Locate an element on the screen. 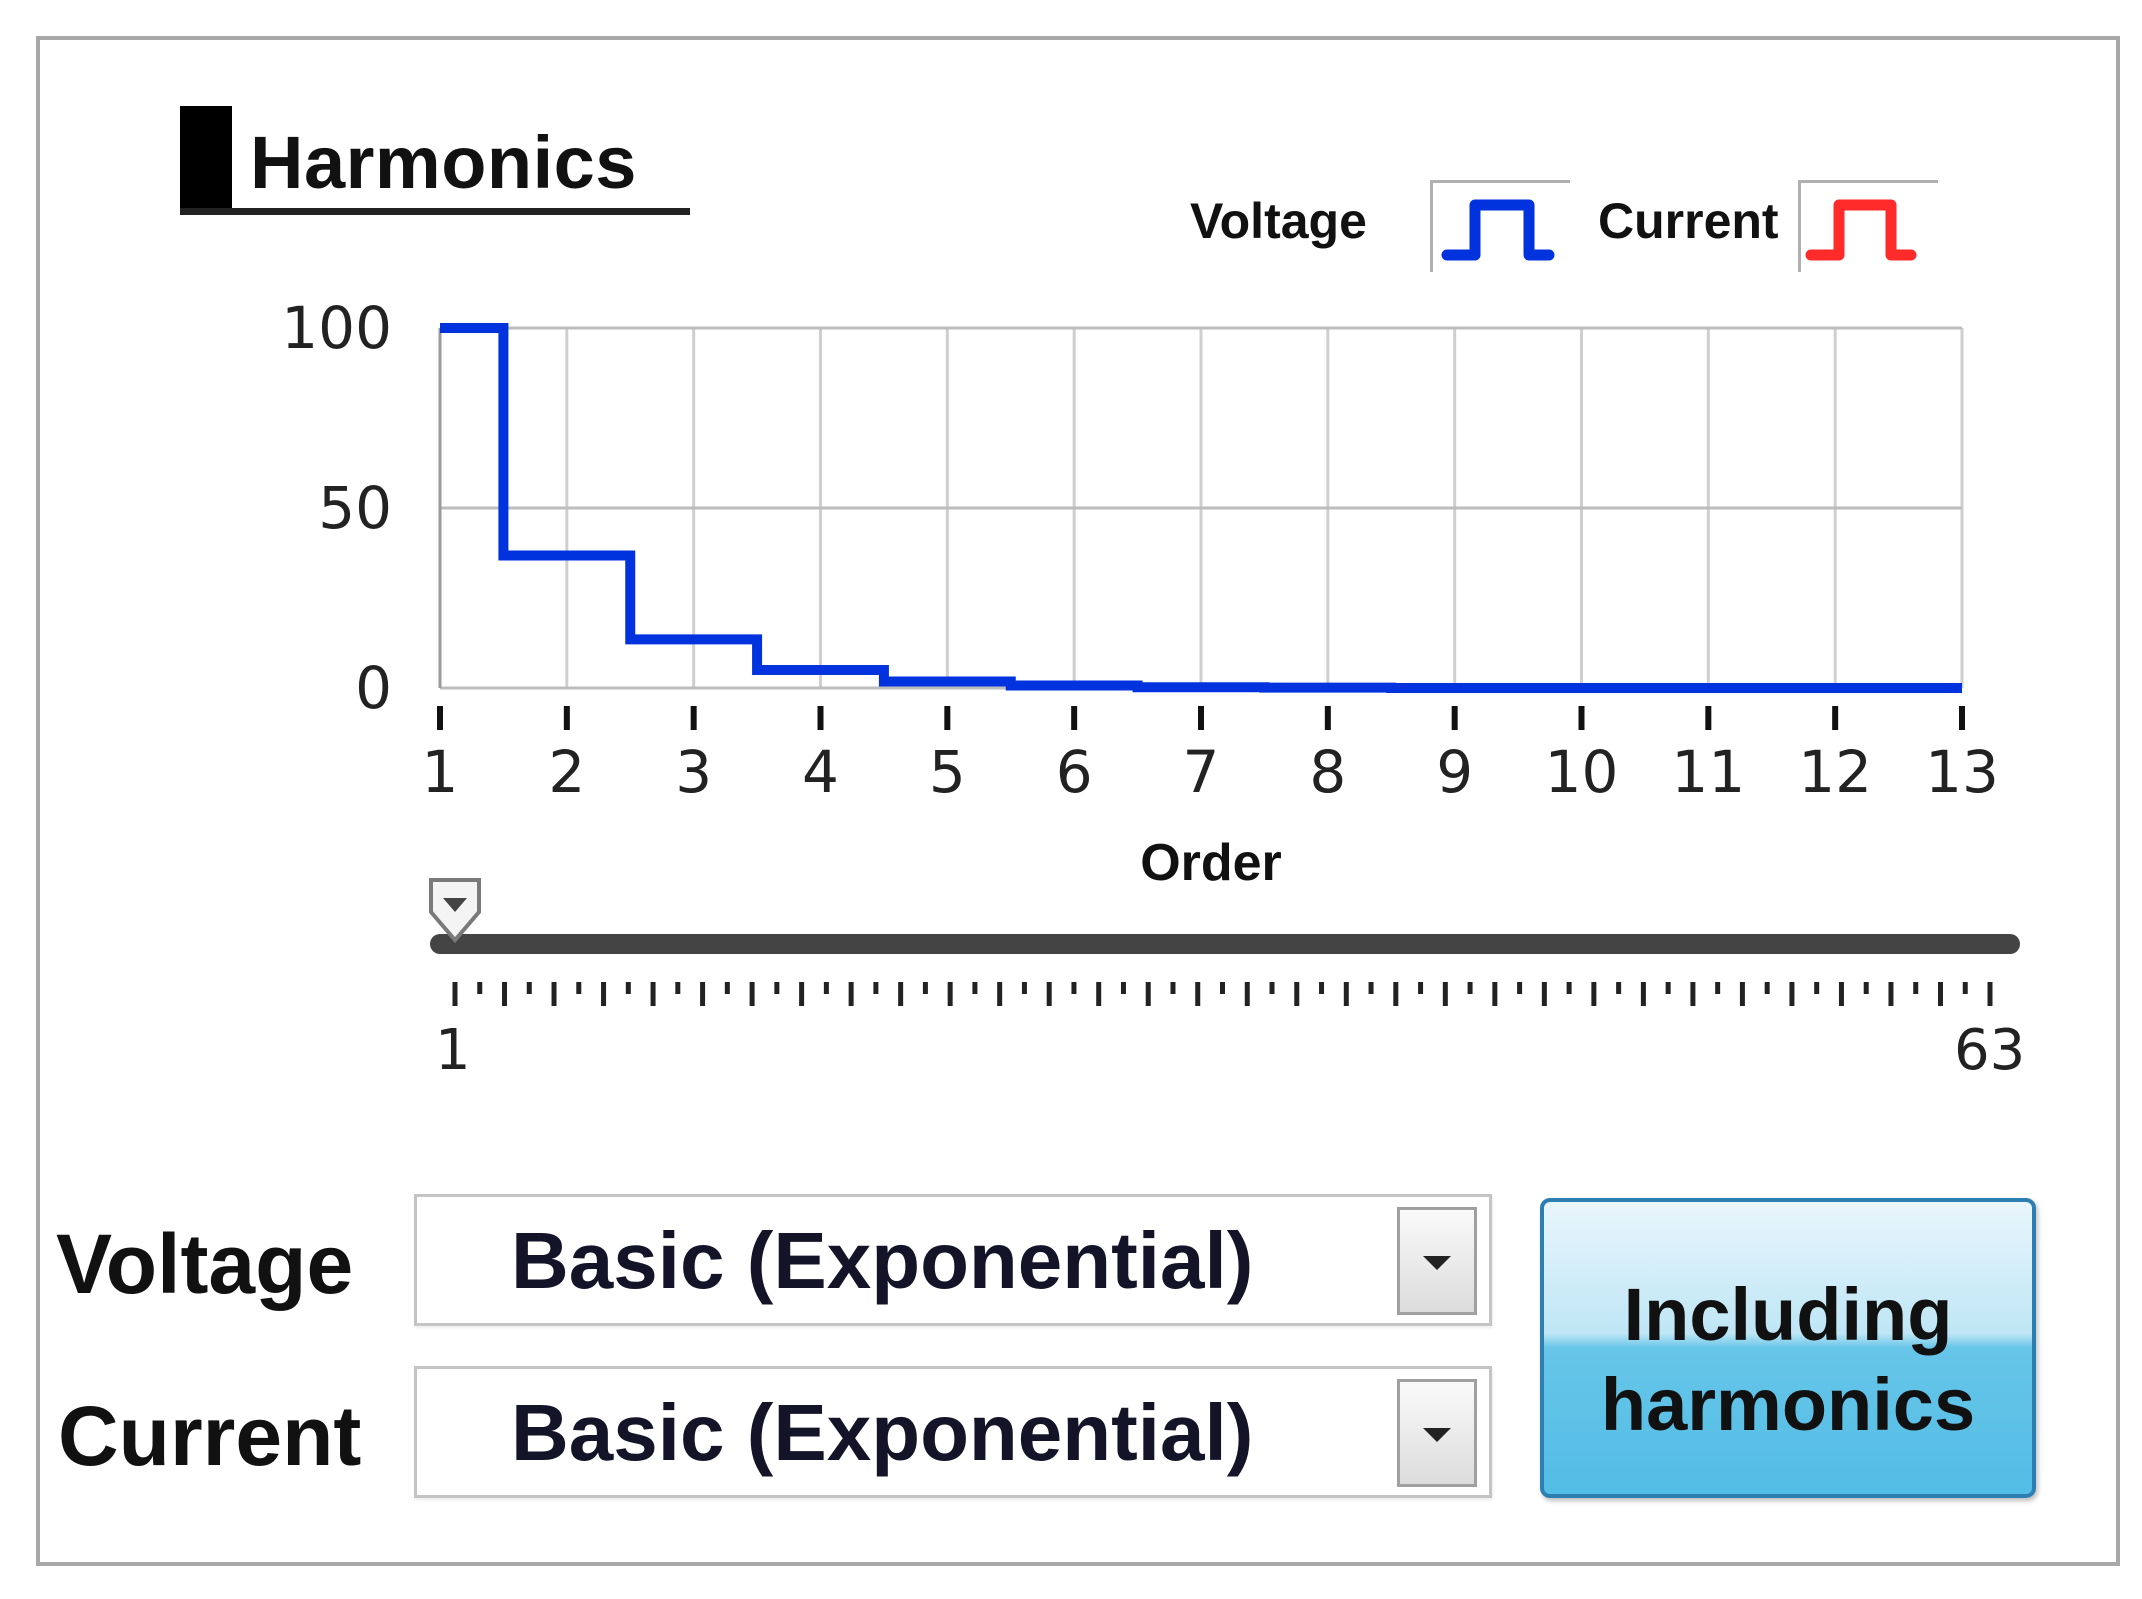  x-tick-label: 10 is located at coordinates (1582, 772).